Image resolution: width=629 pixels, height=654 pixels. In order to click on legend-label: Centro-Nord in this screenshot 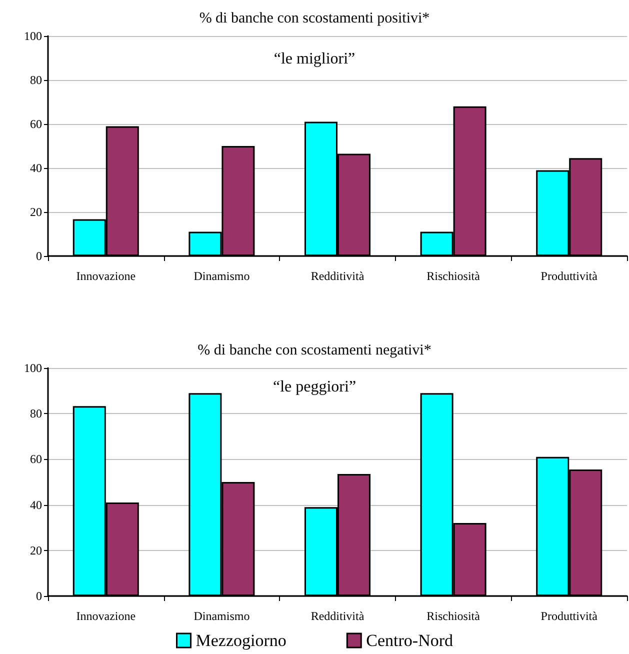, I will do `click(410, 640)`.